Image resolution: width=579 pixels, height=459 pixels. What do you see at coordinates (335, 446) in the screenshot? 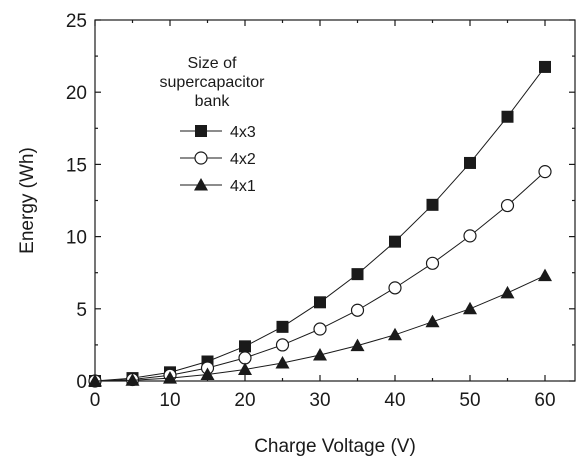
I see `x-axis-title: Charge Voltage (V)` at bounding box center [335, 446].